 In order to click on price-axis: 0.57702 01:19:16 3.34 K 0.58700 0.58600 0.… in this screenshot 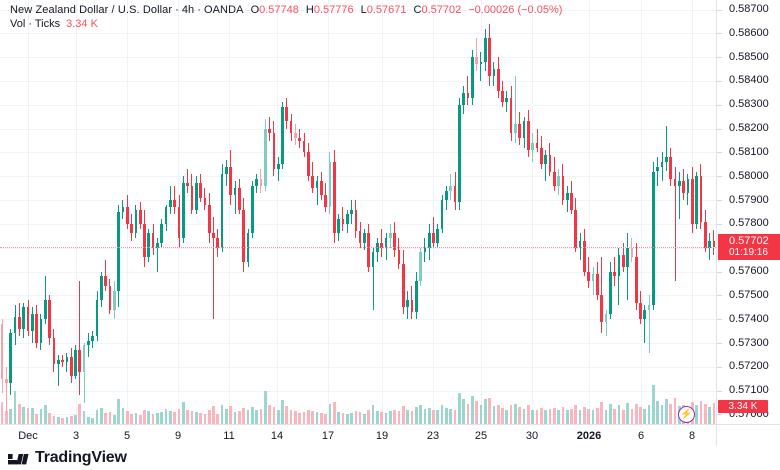, I will do `click(748, 212)`.